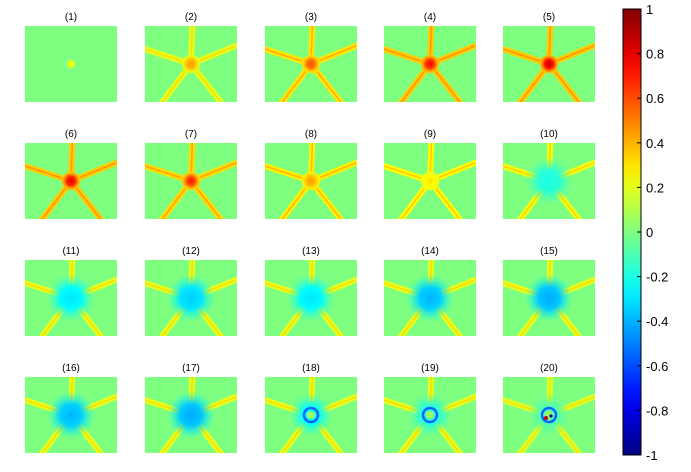 The width and height of the screenshot is (691, 472). I want to click on panel-15: (15), so click(549, 291).